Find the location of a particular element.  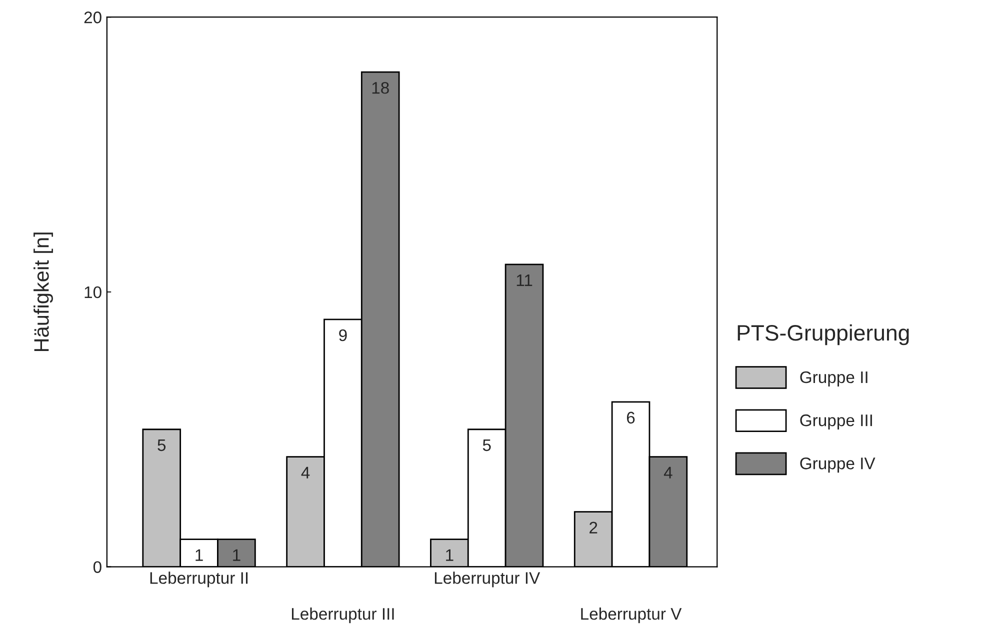

data-label: 6 is located at coordinates (630, 418).